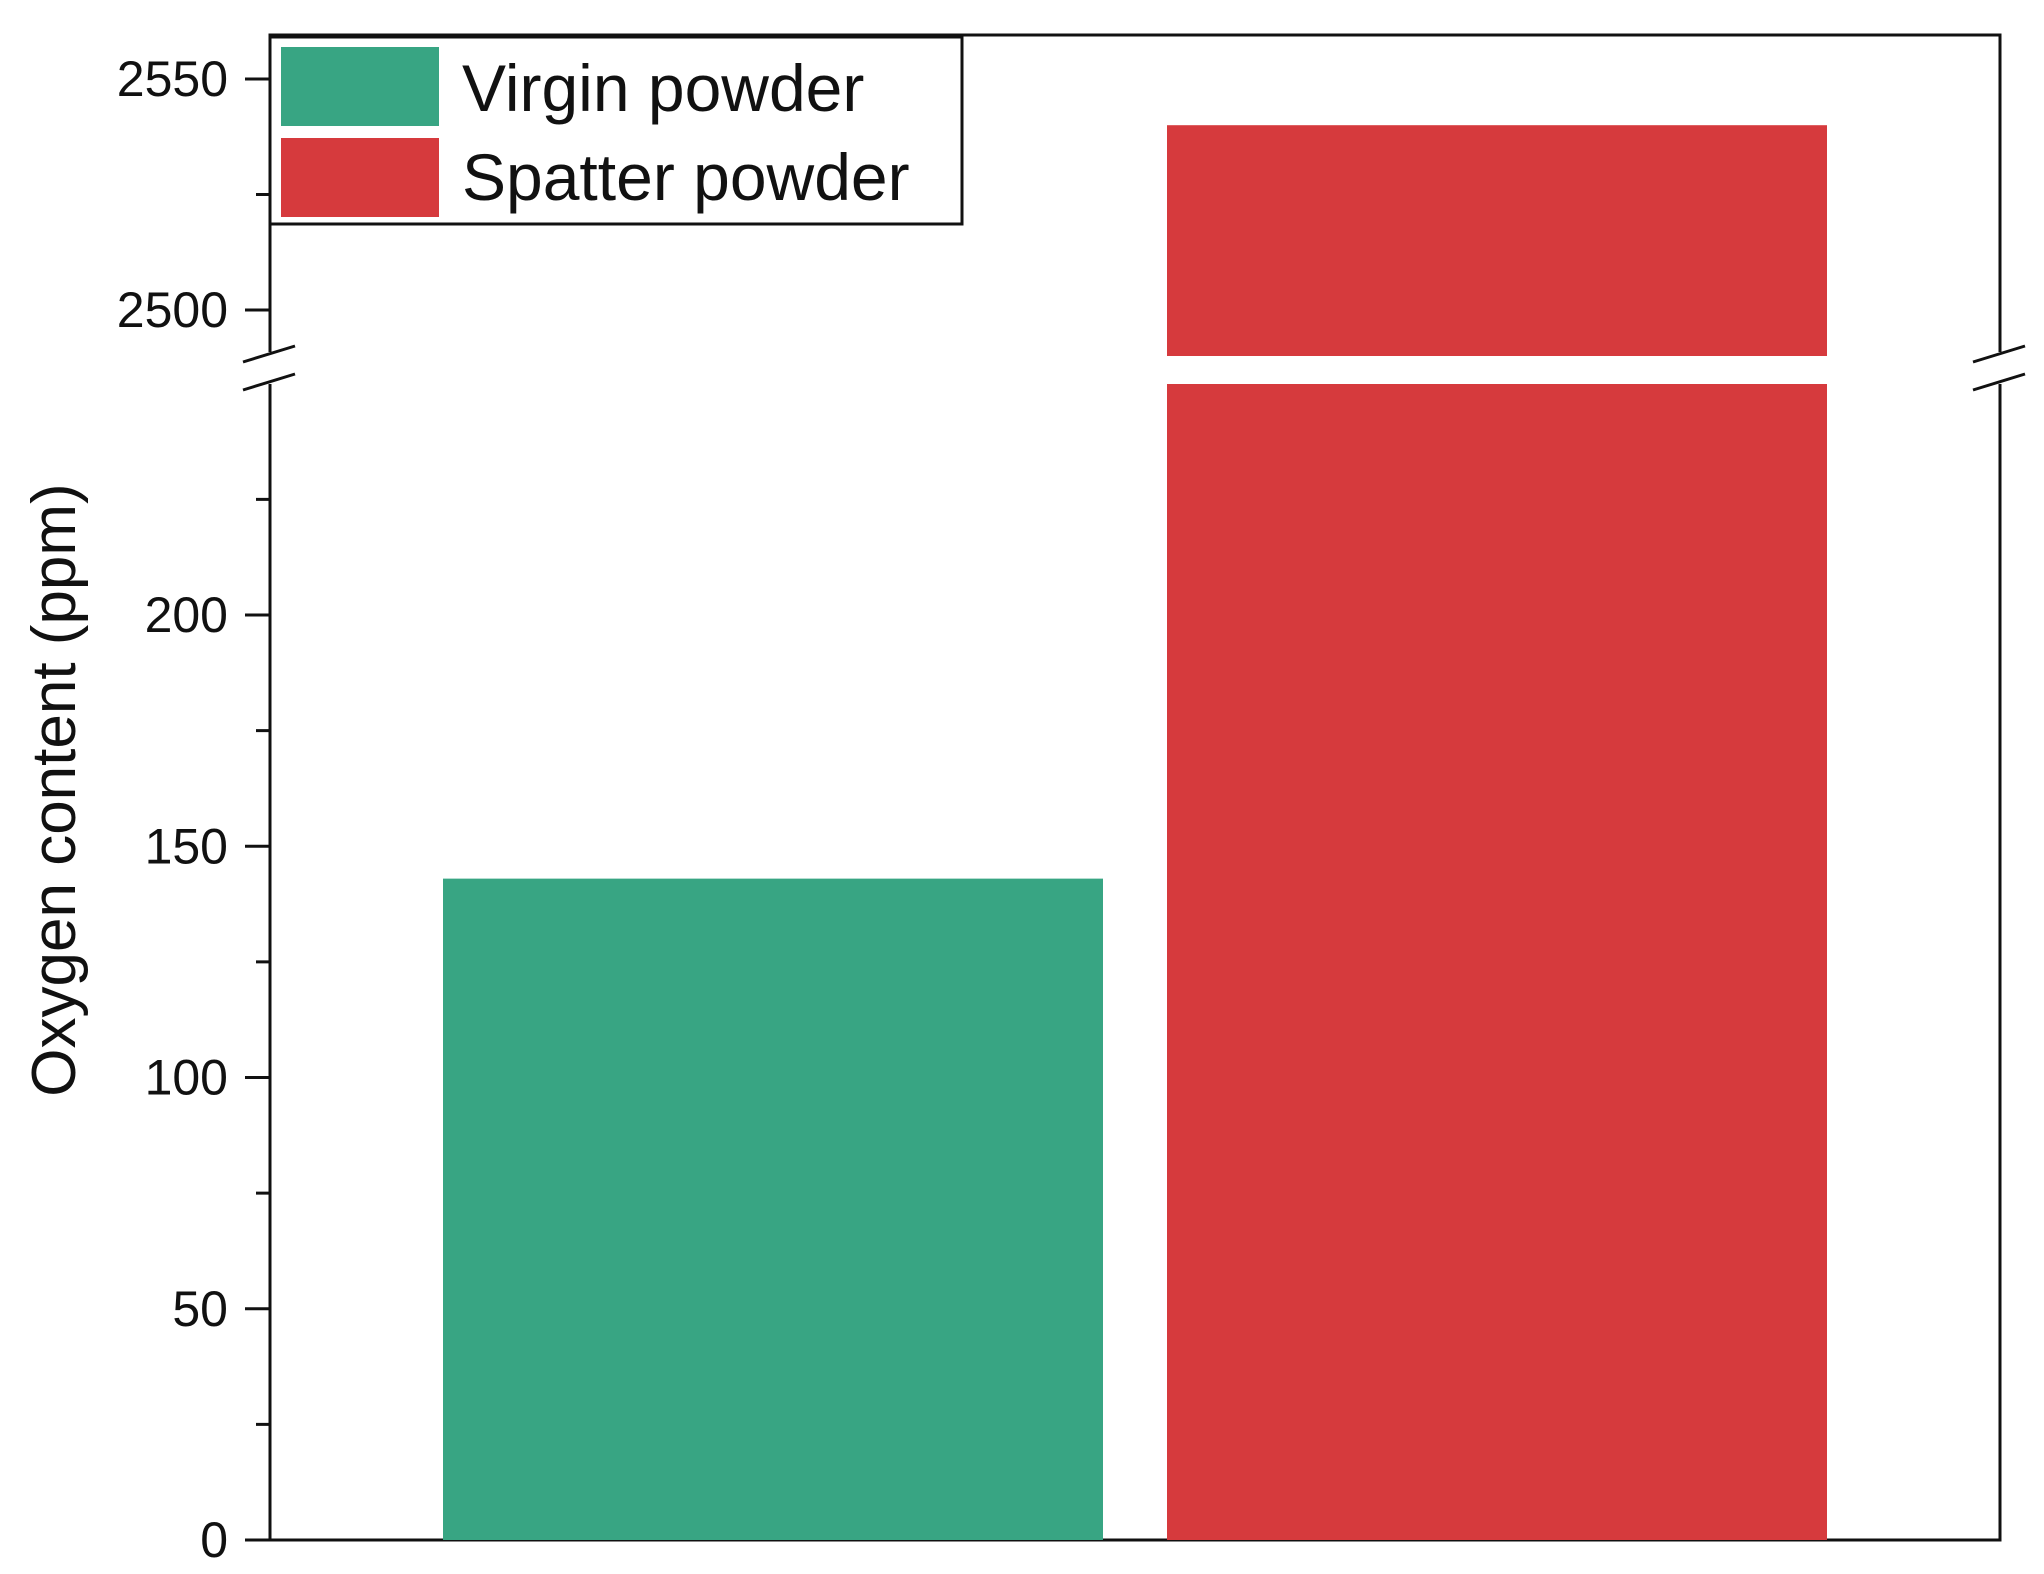 The width and height of the screenshot is (2044, 1574). What do you see at coordinates (172, 310) in the screenshot?
I see `y-tick-label: 2500` at bounding box center [172, 310].